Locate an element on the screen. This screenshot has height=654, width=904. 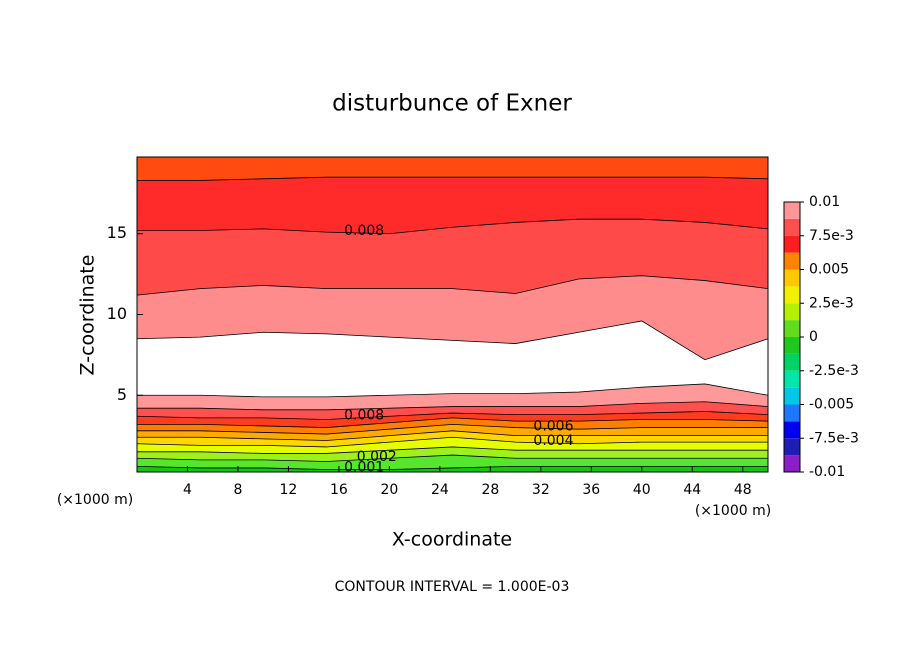
colorbar-label: 0.01 is located at coordinates (824, 202).